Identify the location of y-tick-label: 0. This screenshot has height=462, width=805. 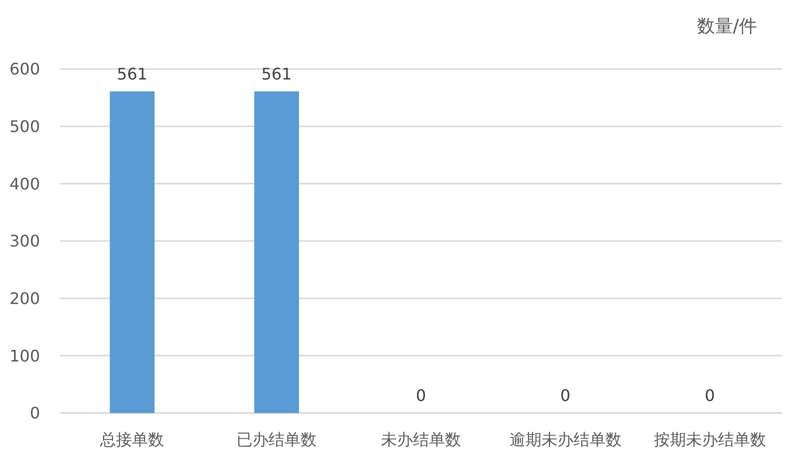
(35, 413).